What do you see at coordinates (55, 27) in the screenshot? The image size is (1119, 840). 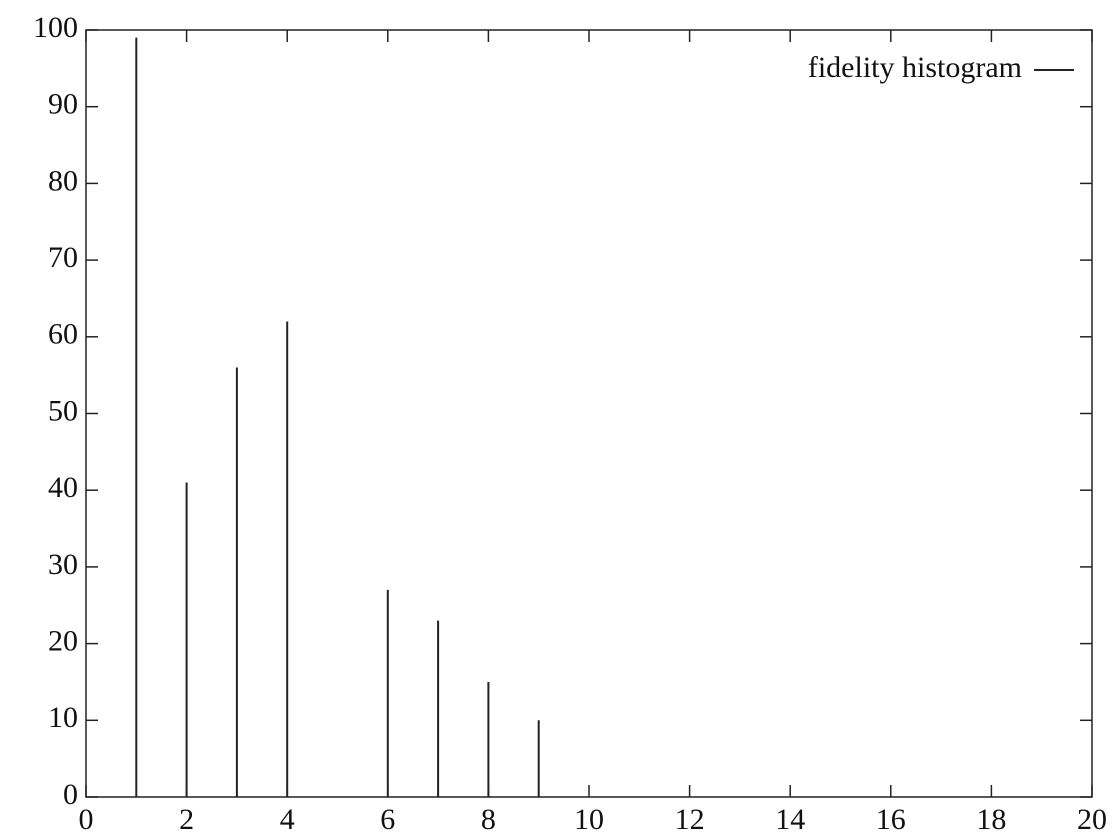 I see `y-tick-label: 100` at bounding box center [55, 27].